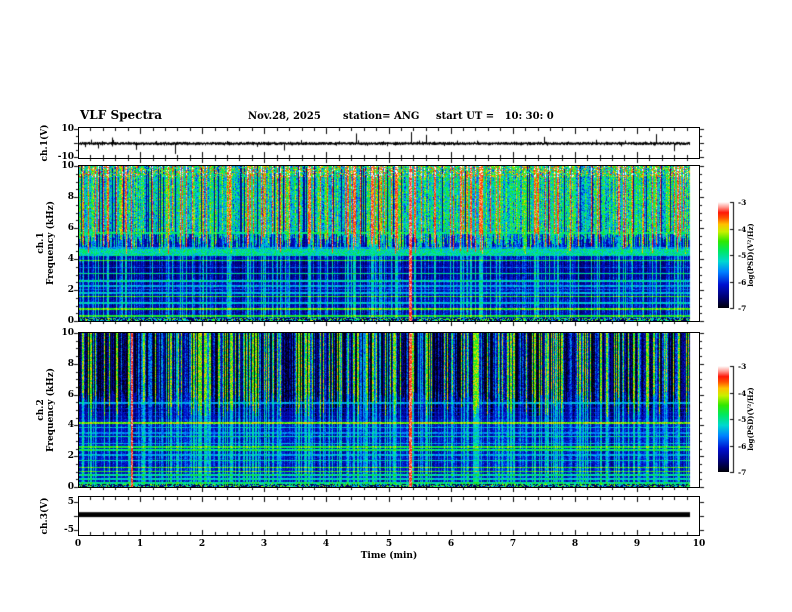 The height and width of the screenshot is (612, 792). Describe the element at coordinates (723, 255) in the screenshot. I see `colorbar-1-gradient` at that location.